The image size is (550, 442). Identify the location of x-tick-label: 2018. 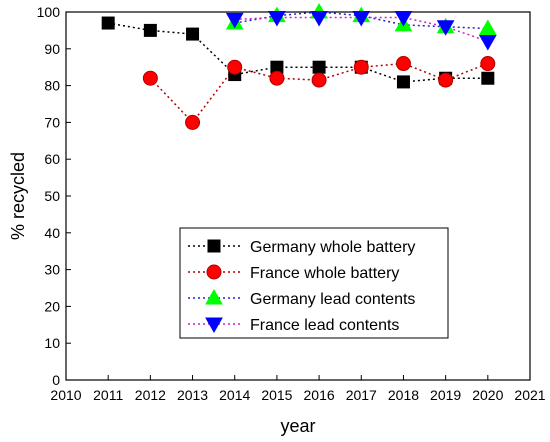
(403, 395).